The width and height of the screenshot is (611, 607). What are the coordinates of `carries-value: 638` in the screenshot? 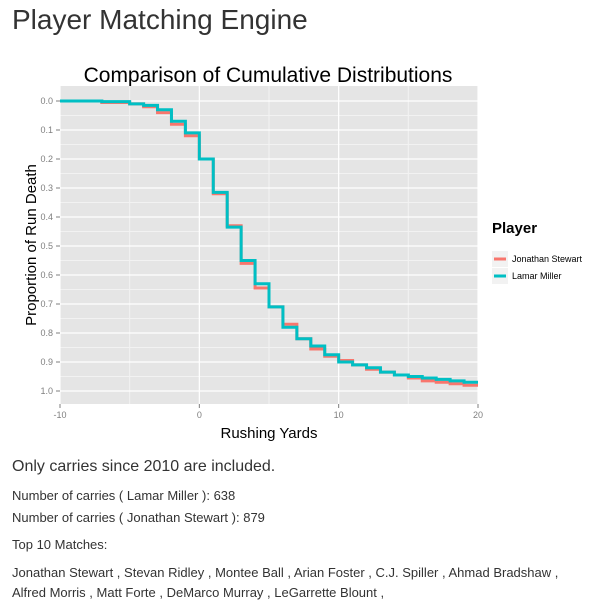 It's located at (224, 495).